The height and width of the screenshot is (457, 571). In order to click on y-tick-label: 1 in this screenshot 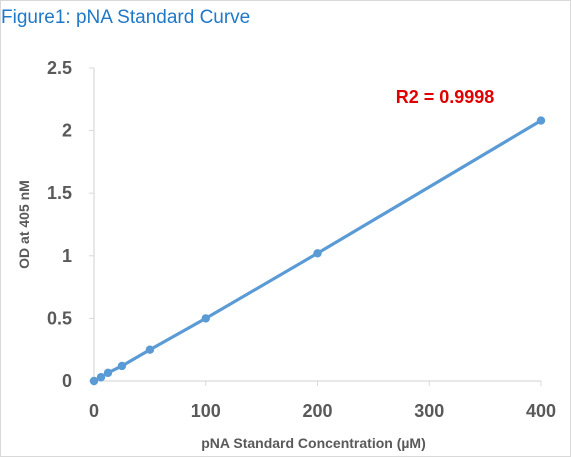, I will do `click(67, 256)`.